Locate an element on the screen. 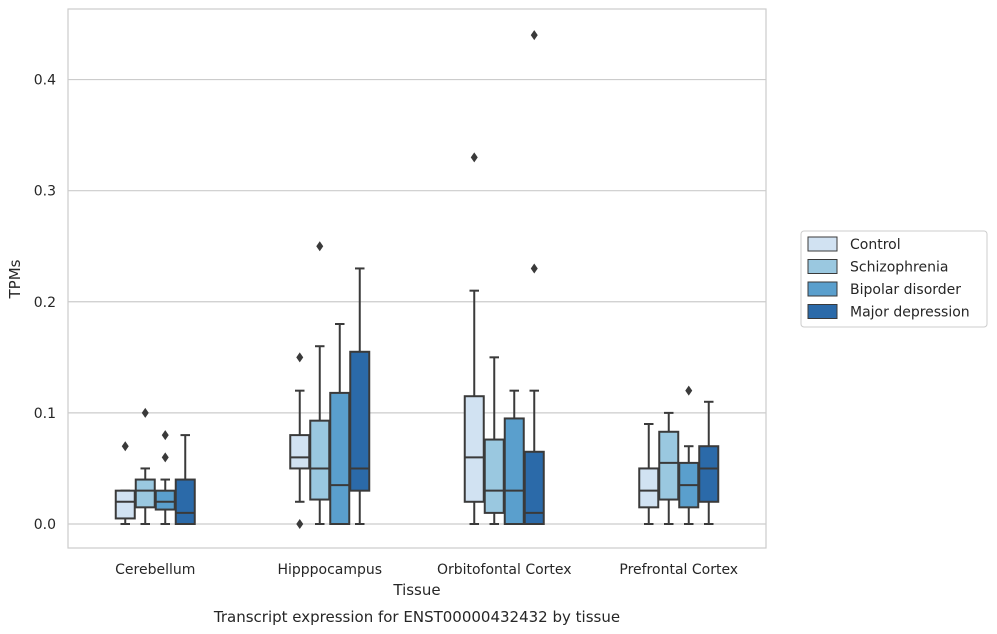 The image size is (997, 634). legend-frame is located at coordinates (894, 279).